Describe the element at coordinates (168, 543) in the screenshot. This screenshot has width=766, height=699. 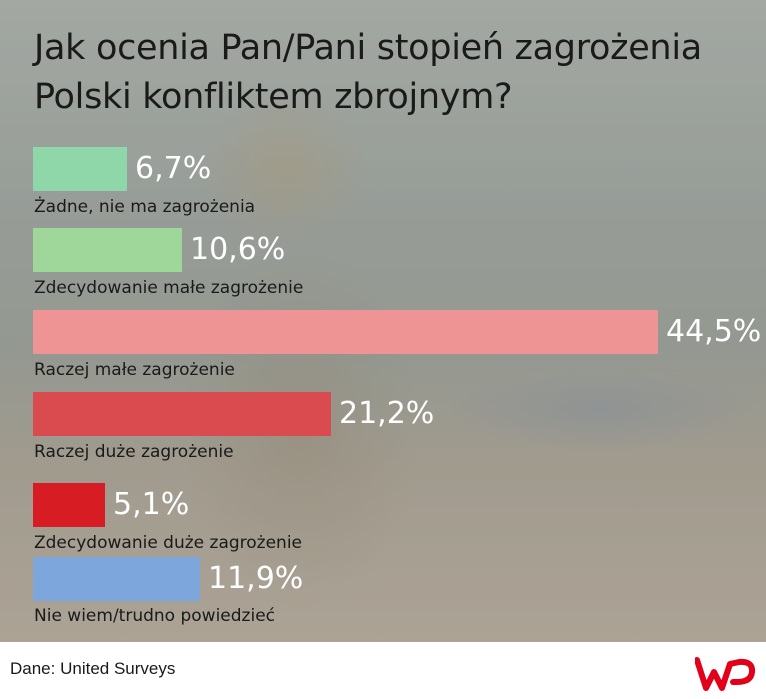
I see `category-label: Zdecydowanie duże zagrożenie` at that location.